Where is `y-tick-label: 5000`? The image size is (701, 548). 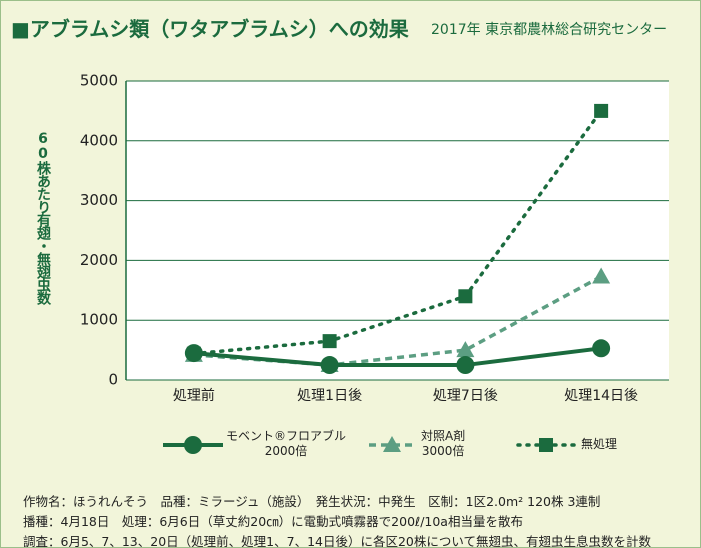 y-tick-label: 5000 is located at coordinates (99, 81).